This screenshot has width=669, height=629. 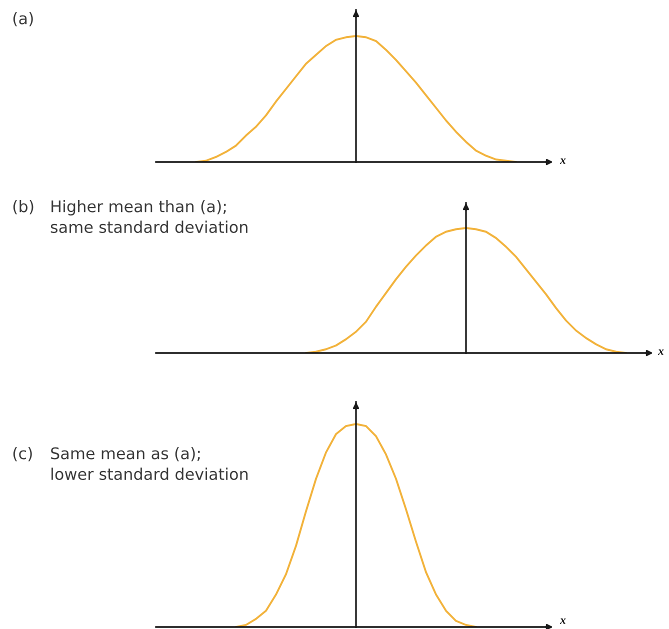 I want to click on text: (a), so click(x=23, y=19).